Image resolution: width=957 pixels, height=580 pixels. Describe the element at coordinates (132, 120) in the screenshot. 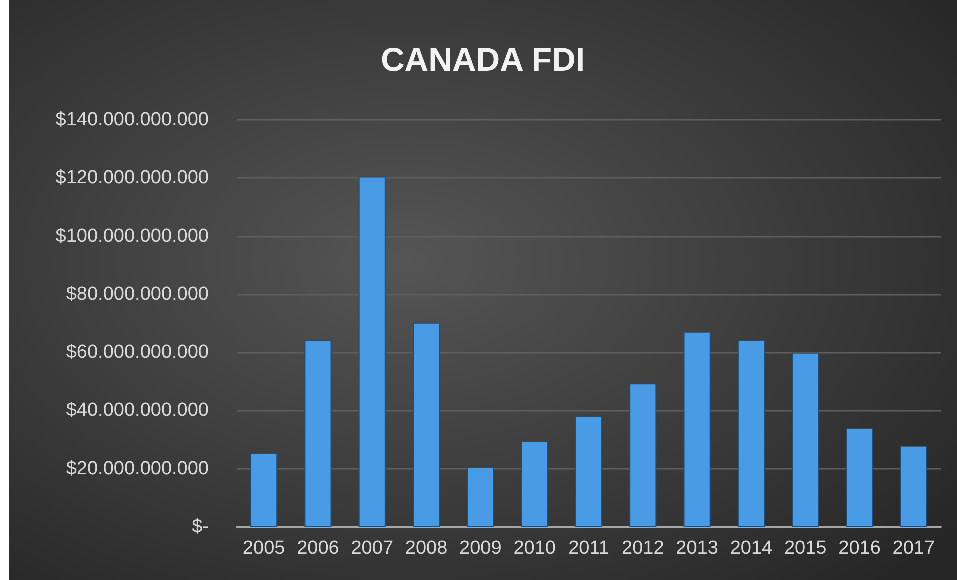

I see `y-tick-label: $140.000.000.000` at that location.